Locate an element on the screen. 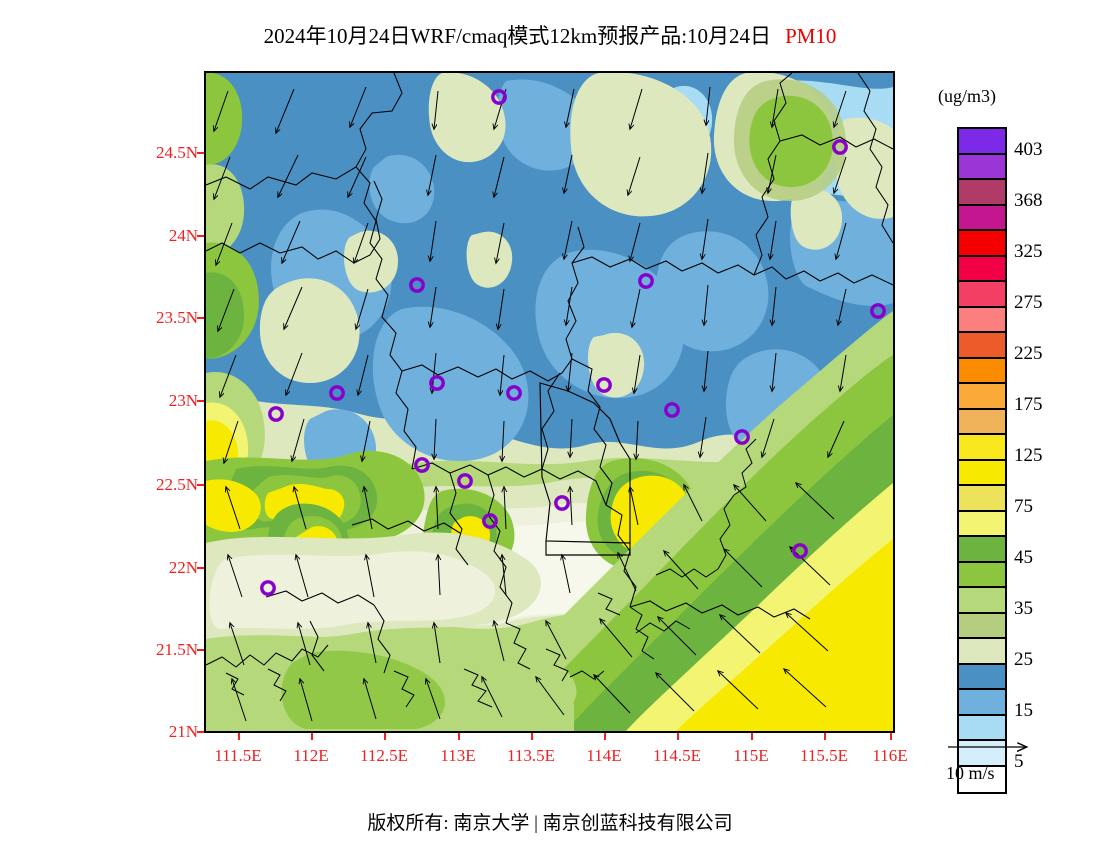  colorbar-tick-275: 275 is located at coordinates (1028, 302).